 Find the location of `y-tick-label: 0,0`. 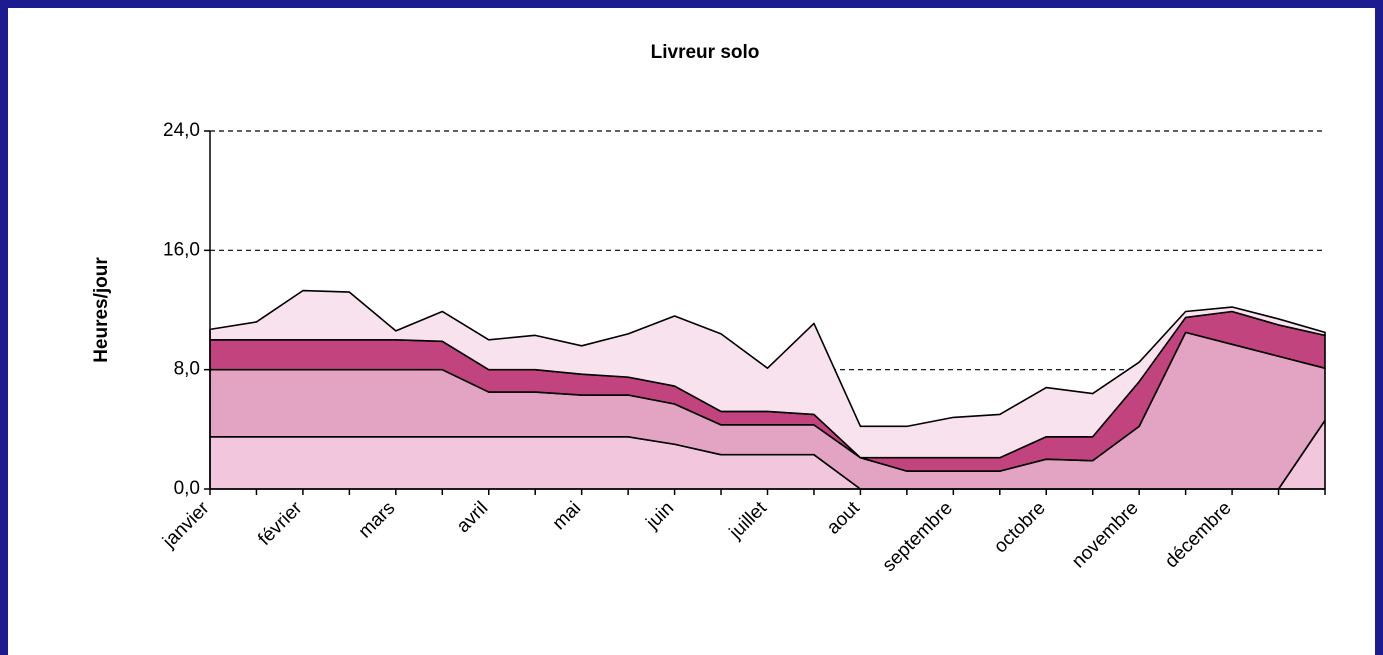

y-tick-label: 0,0 is located at coordinates (187, 488).